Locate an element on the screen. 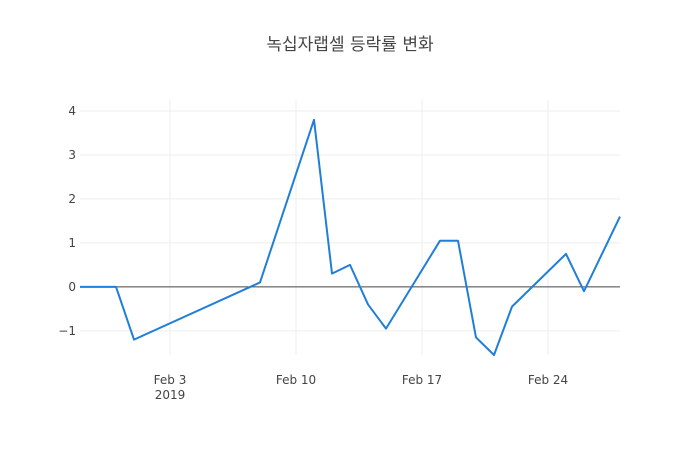  x-tick-label: Feb 17 is located at coordinates (422, 380).